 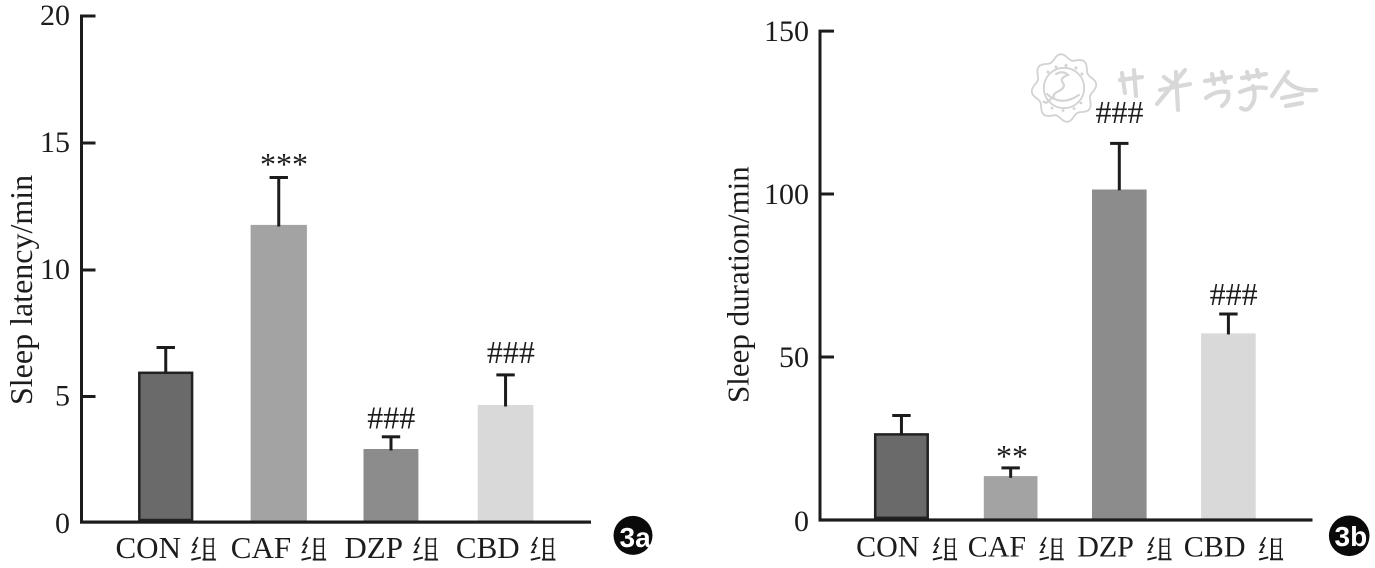 I want to click on svg-text: Sleep duration/min, so click(x=738, y=284).